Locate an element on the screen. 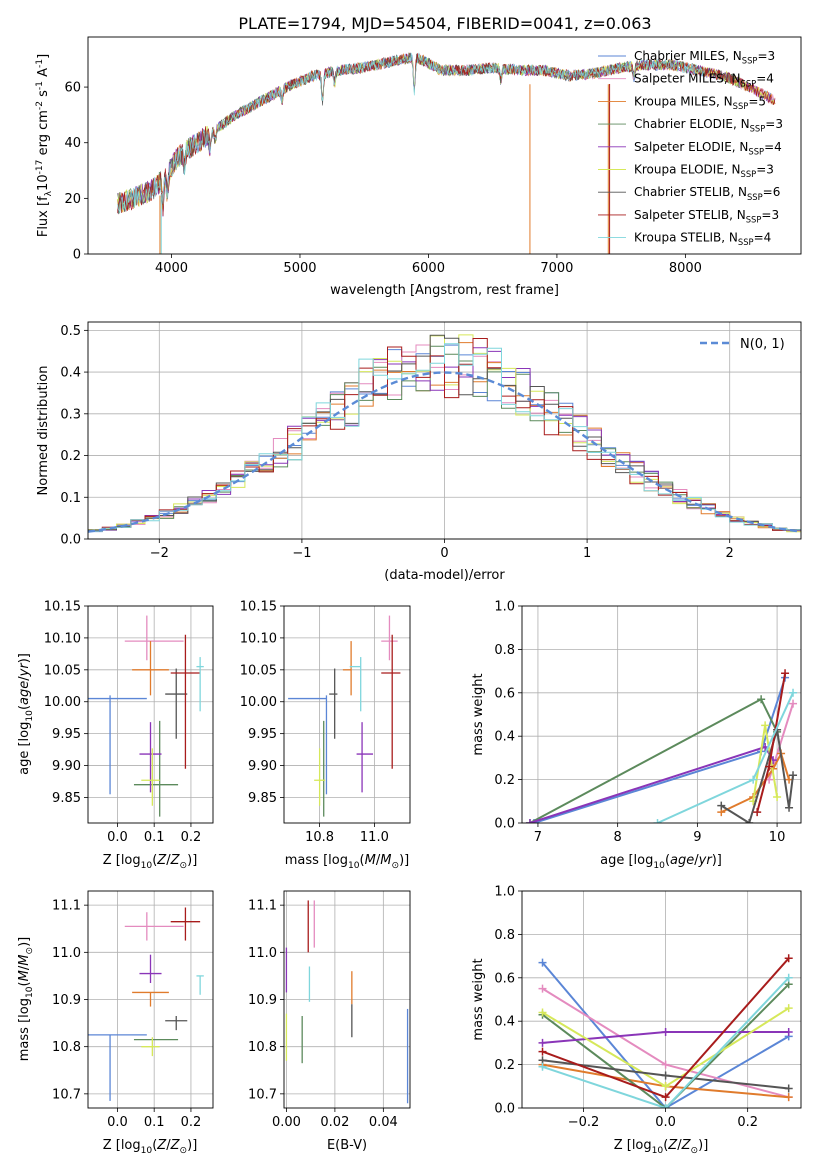 This screenshot has width=819, height=1170. legend-entry: Salpeter STELIB, NSSP=3 is located at coordinates (706, 216).